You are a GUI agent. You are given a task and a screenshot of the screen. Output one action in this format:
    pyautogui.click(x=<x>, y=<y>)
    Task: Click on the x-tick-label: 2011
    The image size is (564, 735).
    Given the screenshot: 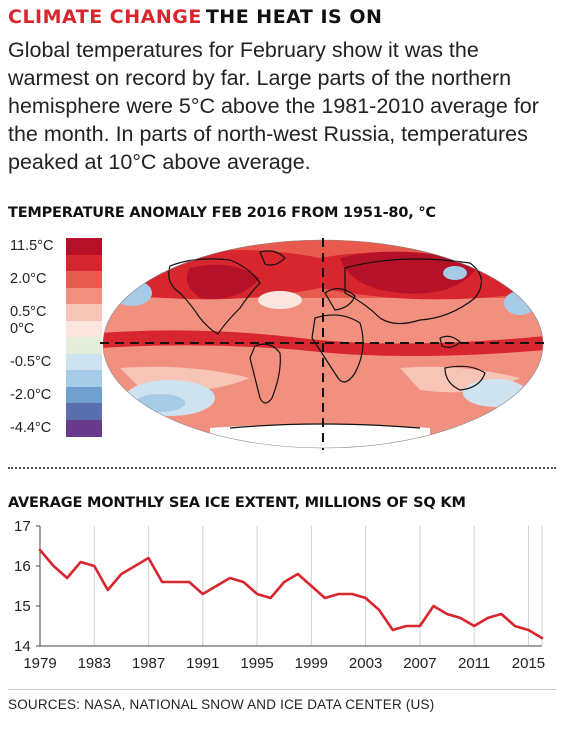 What is the action you would take?
    pyautogui.click(x=474, y=663)
    